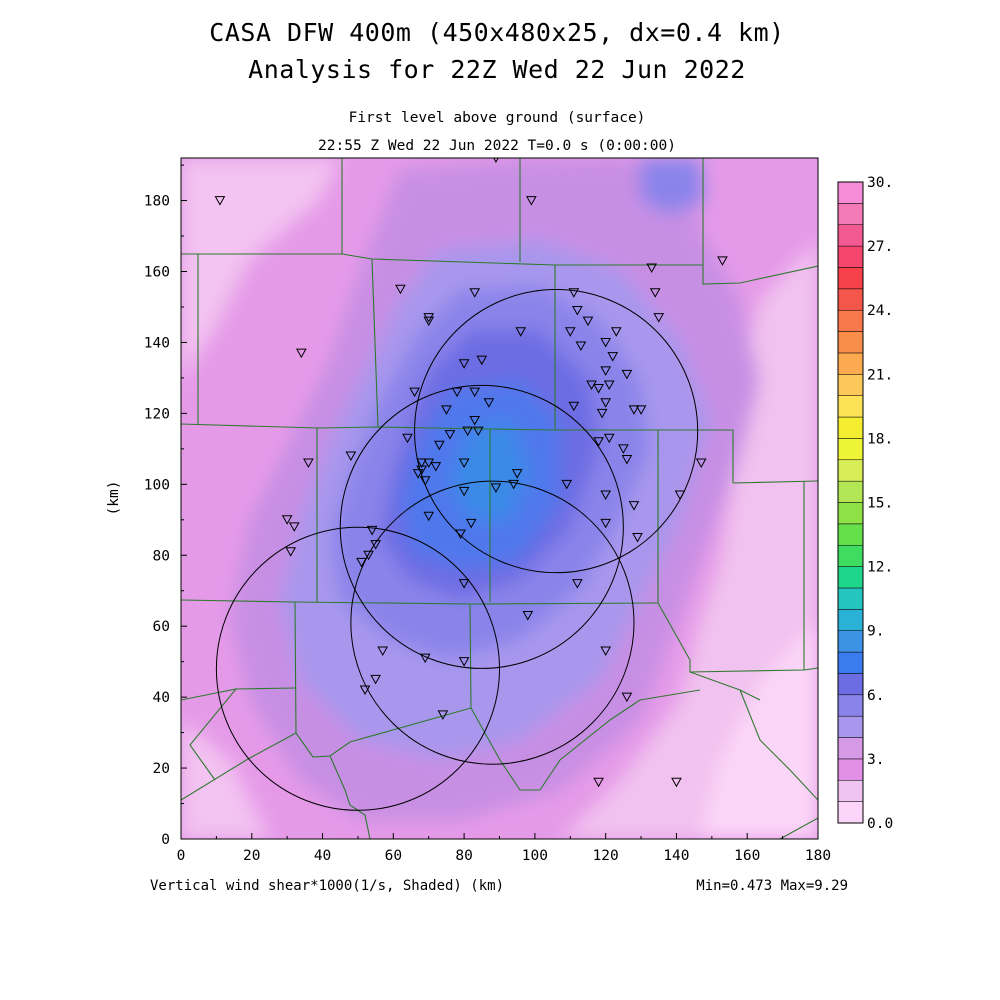 The height and width of the screenshot is (1000, 1000). What do you see at coordinates (165, 506) in the screenshot?
I see `y-axis: 0 20 40 60 80 100 120 140 160 180` at bounding box center [165, 506].